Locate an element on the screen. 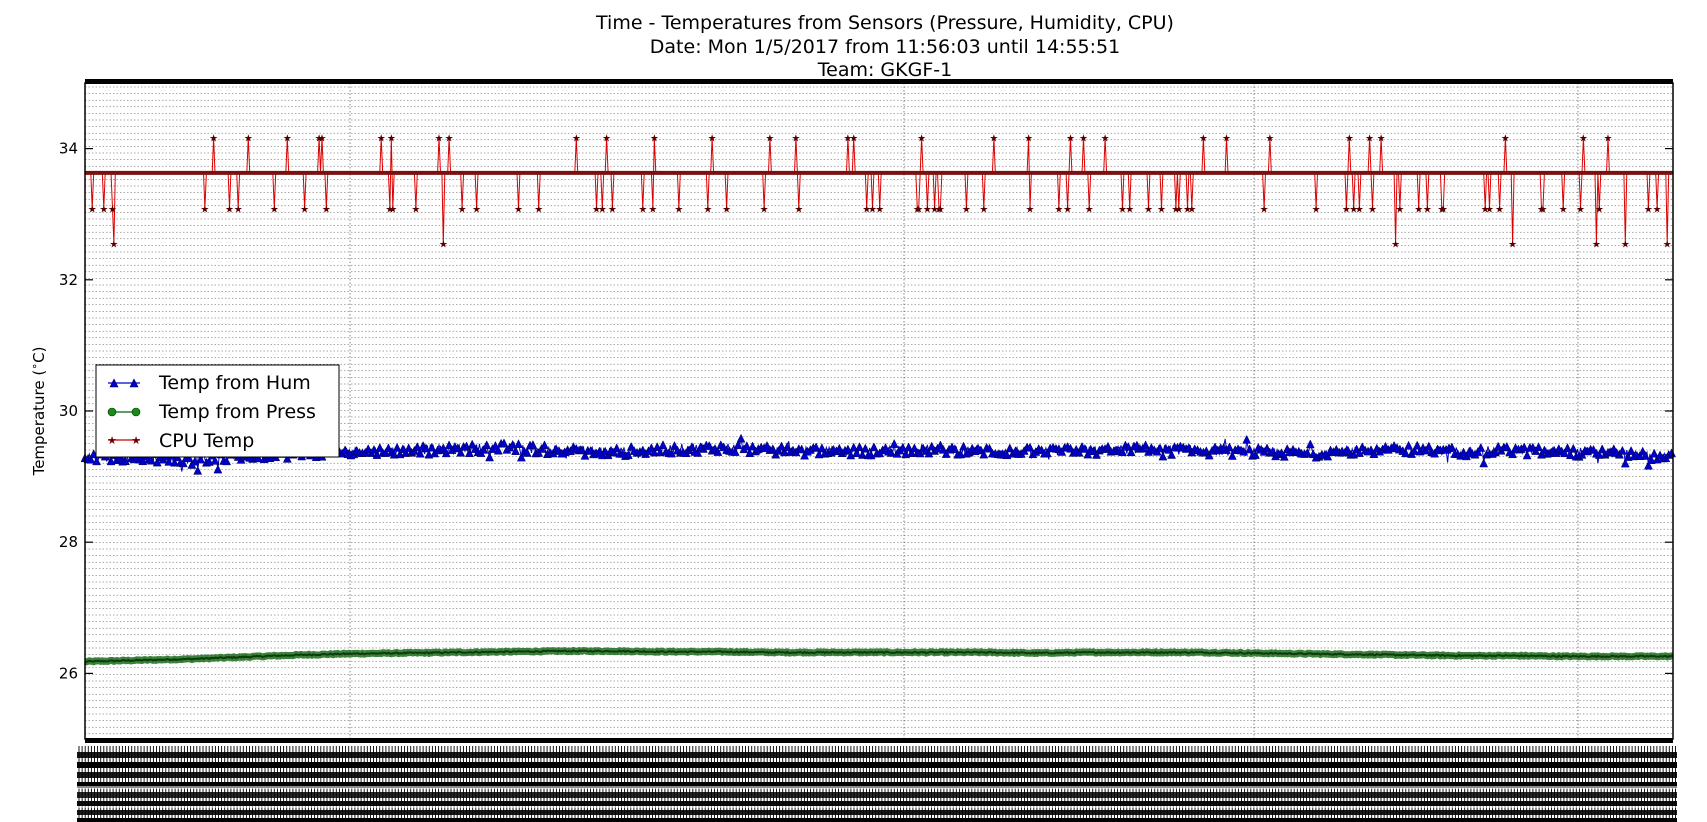 The image size is (1707, 822). y-tick-label: 26 is located at coordinates (68, 673).